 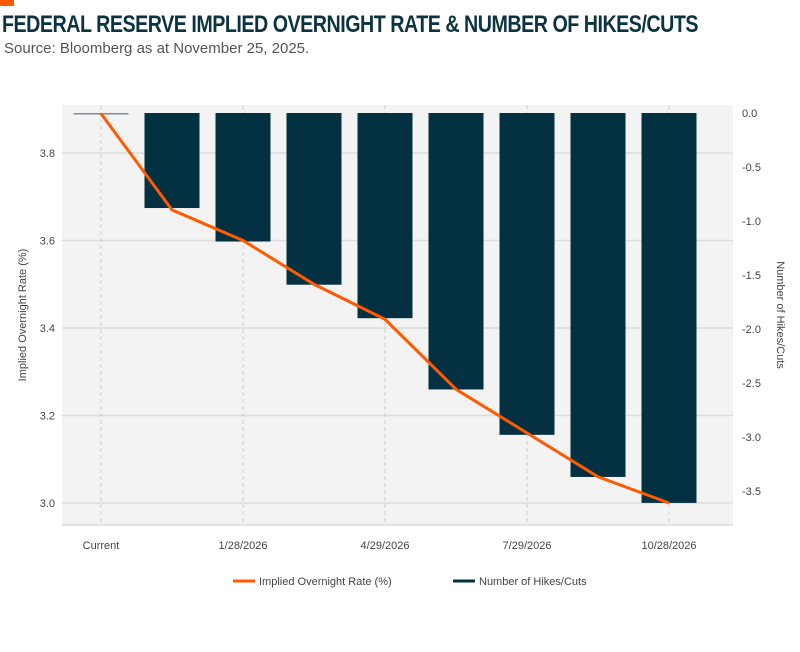 I want to click on x-tick-label: 10/28/2026, so click(x=668, y=546).